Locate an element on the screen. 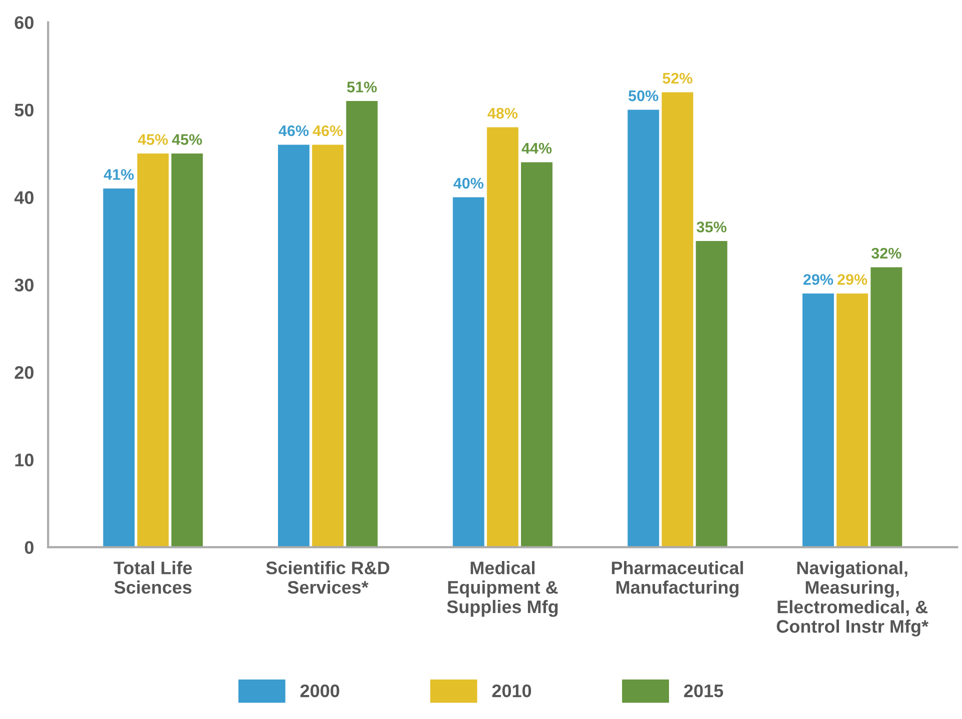 Image resolution: width=962 pixels, height=719 pixels. data-label: 51% is located at coordinates (362, 87).